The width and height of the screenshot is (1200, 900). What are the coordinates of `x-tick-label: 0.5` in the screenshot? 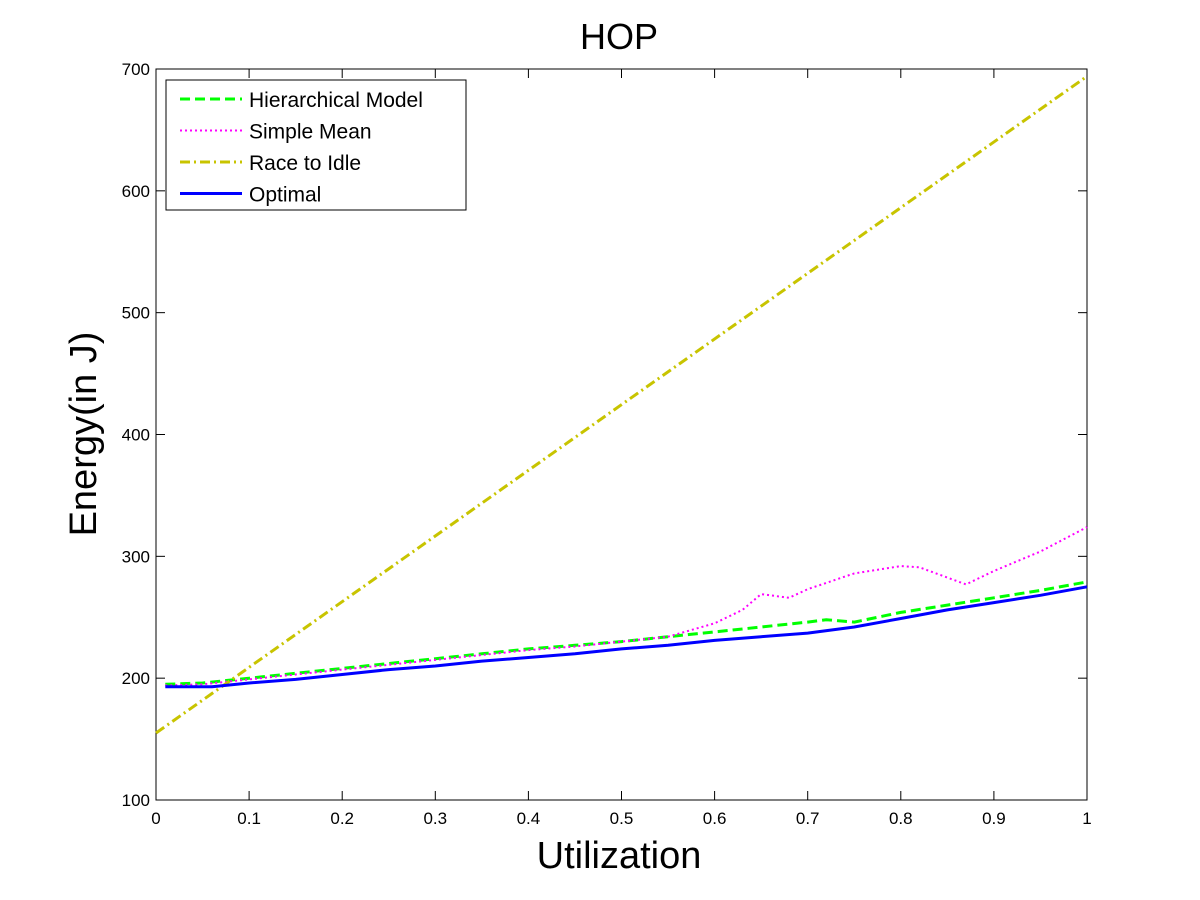 It's located at (622, 818).